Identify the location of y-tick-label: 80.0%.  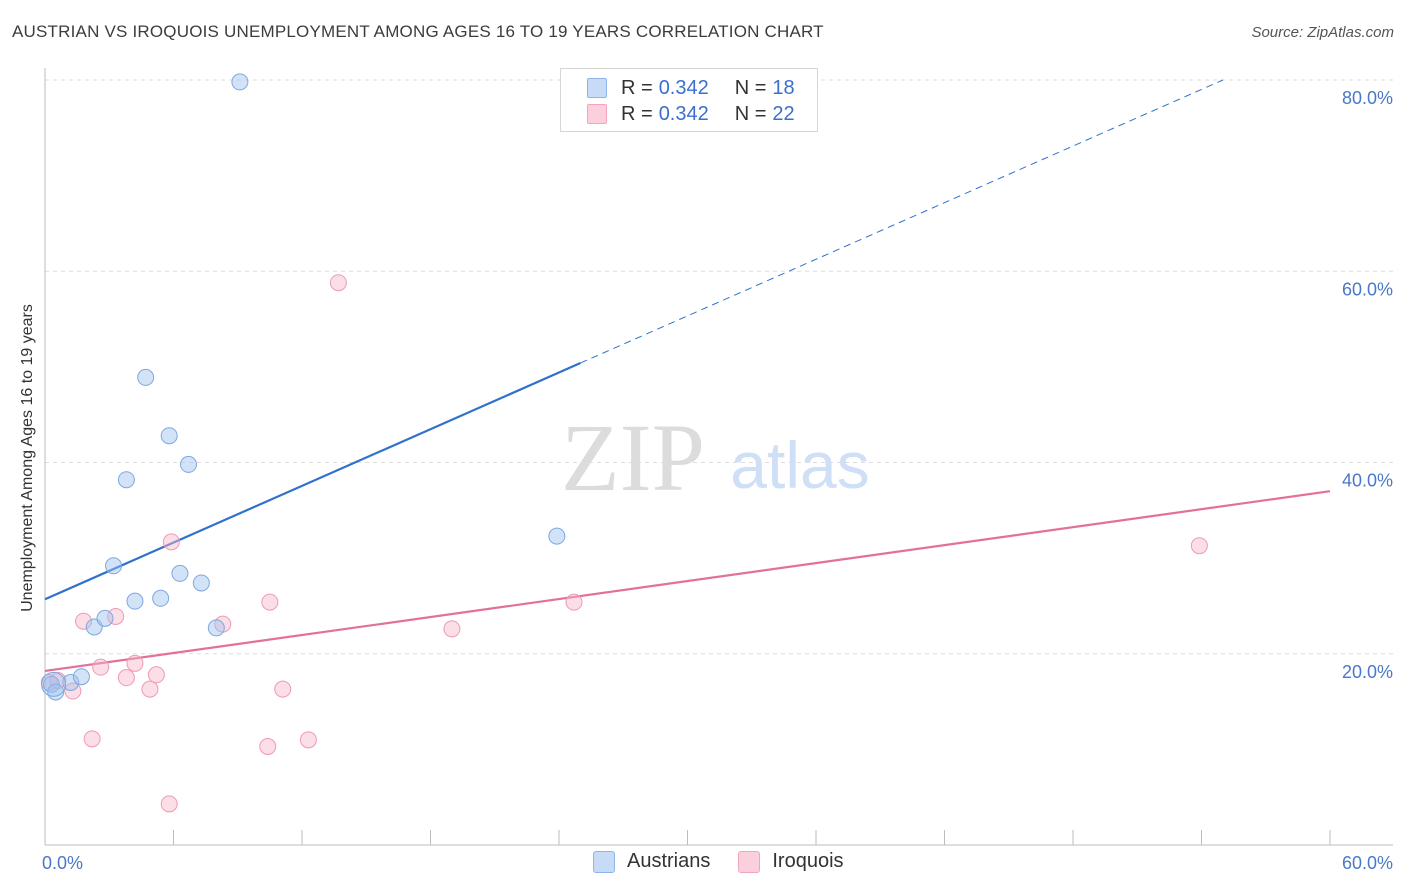
(1367, 98).